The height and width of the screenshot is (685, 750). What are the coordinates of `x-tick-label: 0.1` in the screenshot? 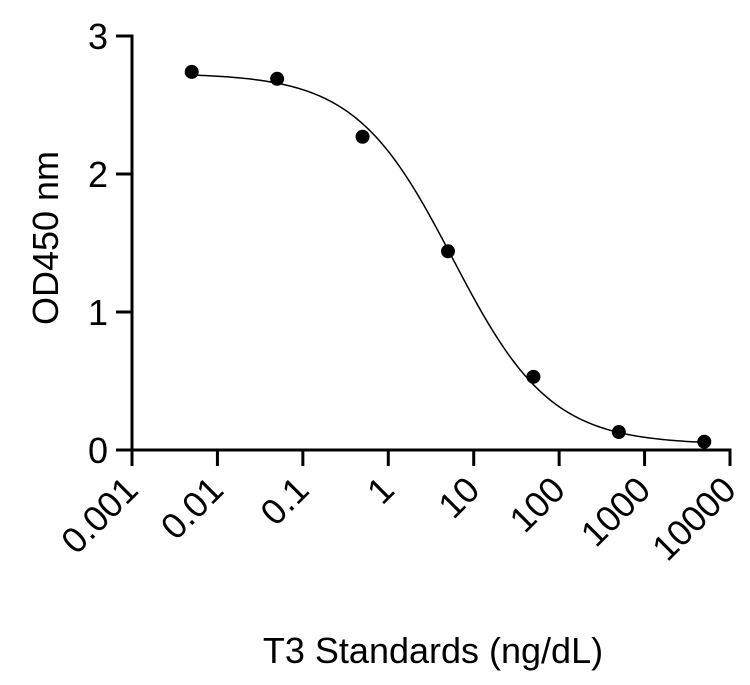 It's located at (284, 501).